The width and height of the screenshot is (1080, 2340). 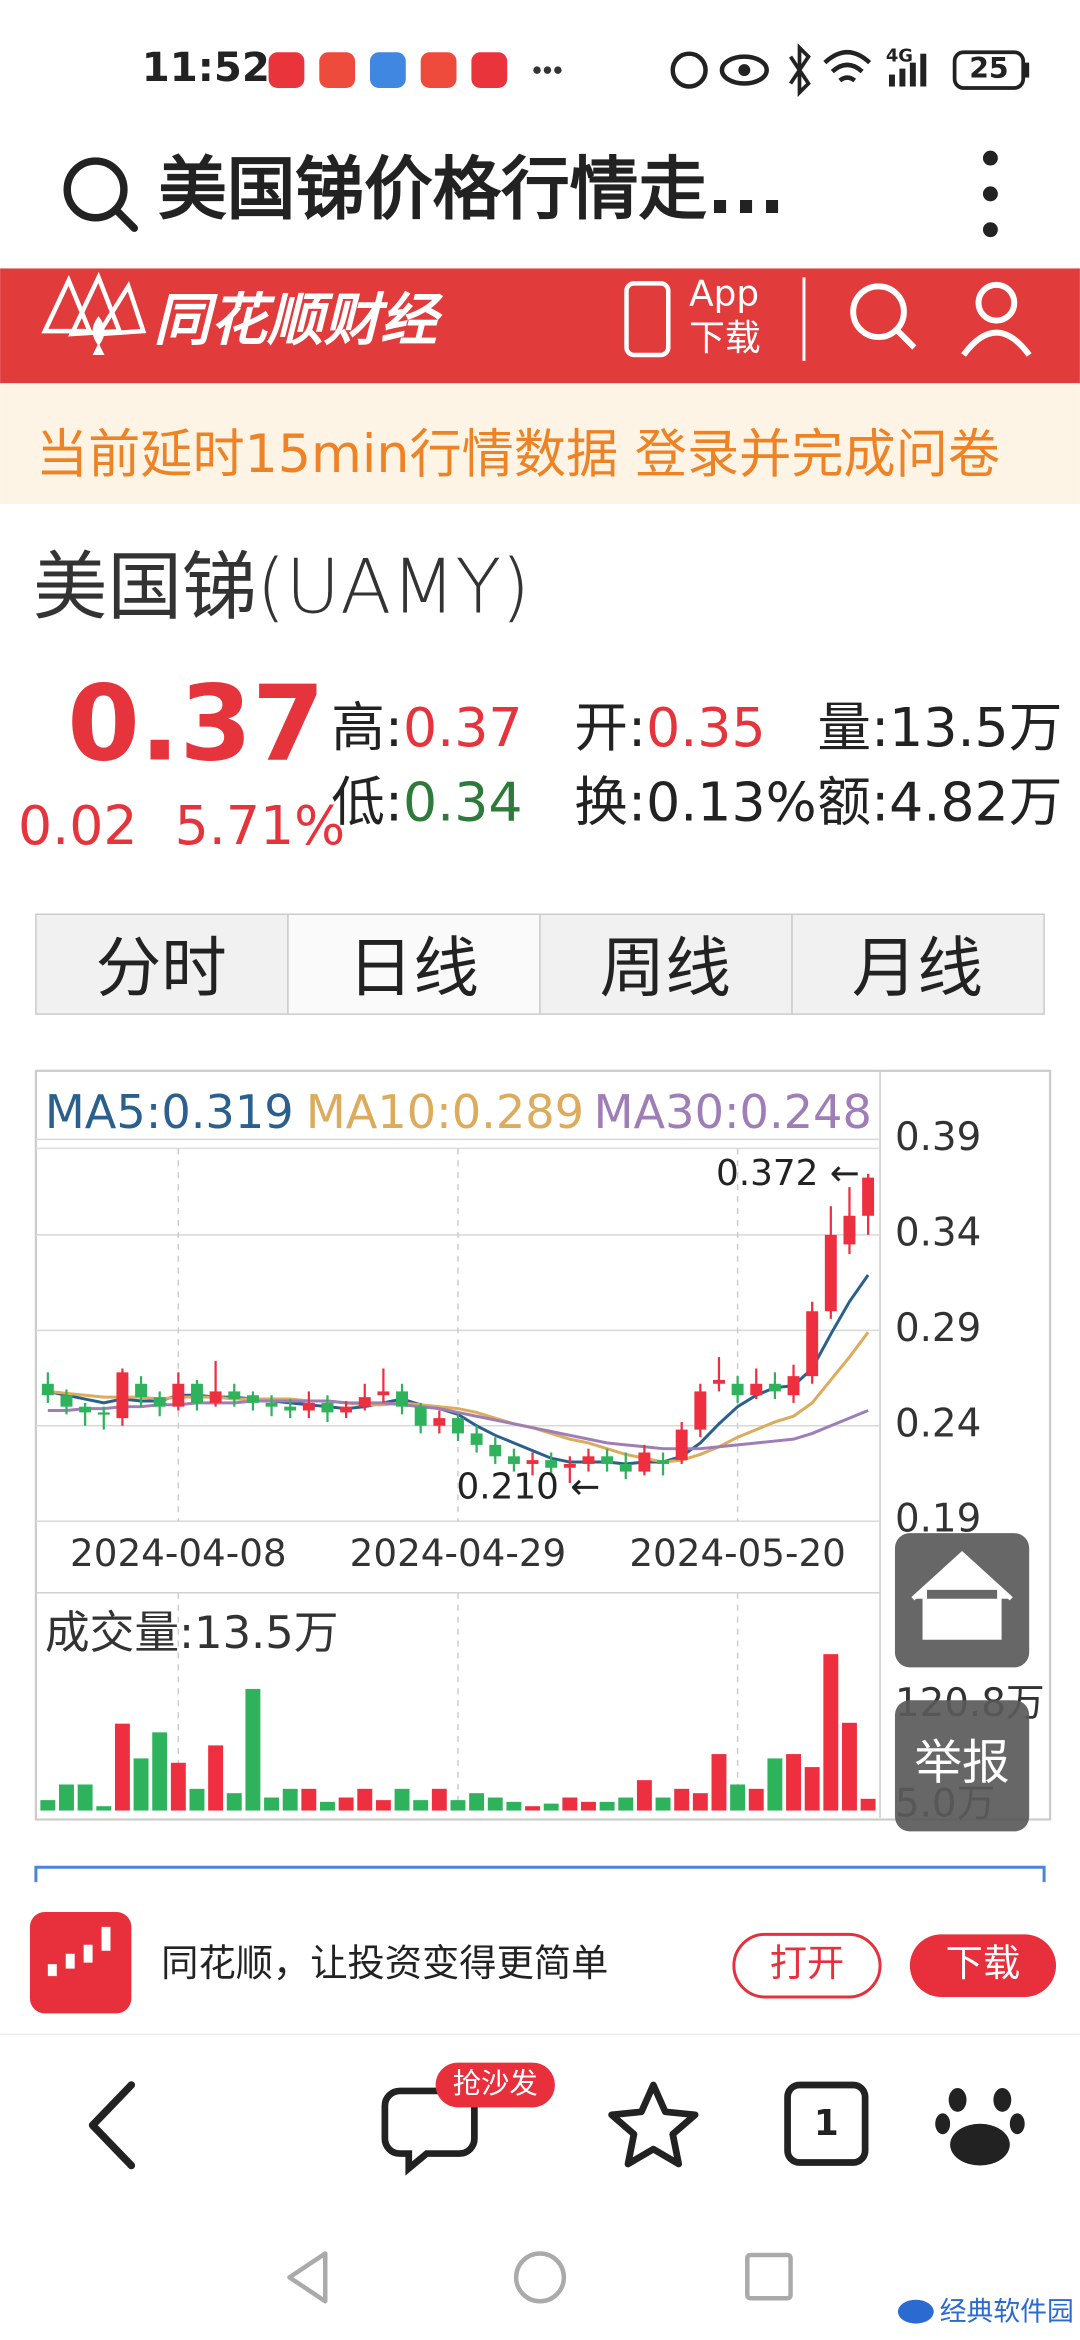 I want to click on x-tick-label: 2024-05-20, so click(x=737, y=1553).